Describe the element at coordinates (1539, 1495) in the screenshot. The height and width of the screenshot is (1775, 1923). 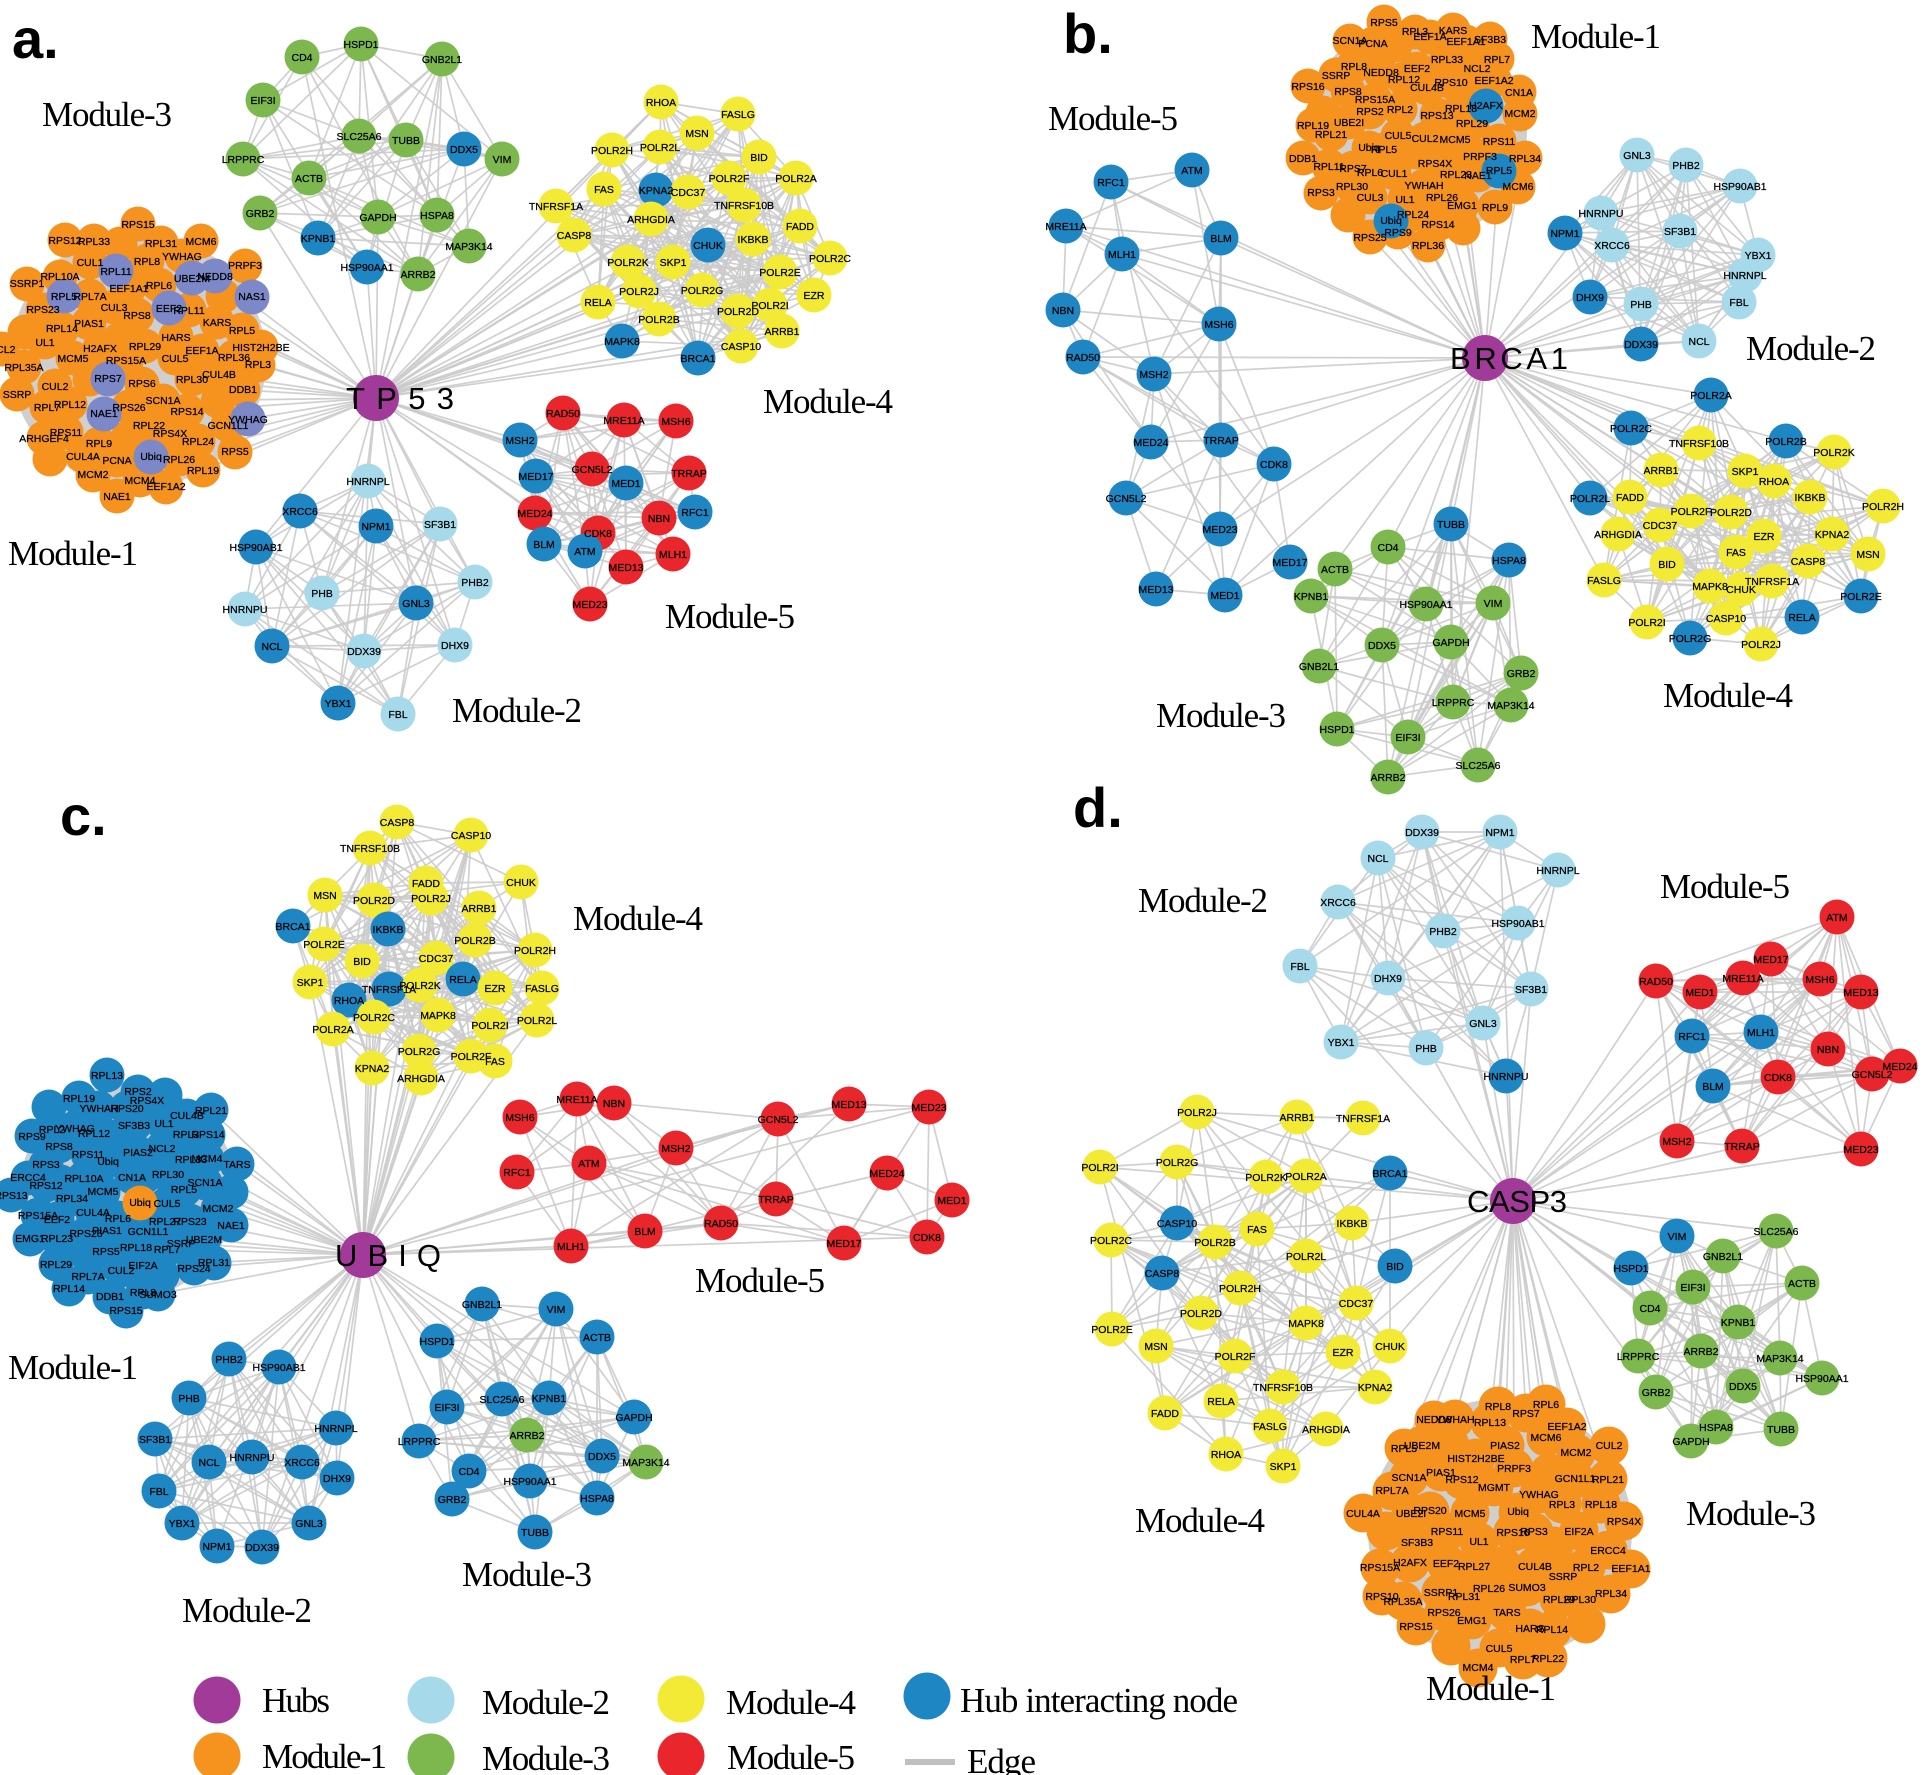
I see `svg-text: YWHAG` at that location.